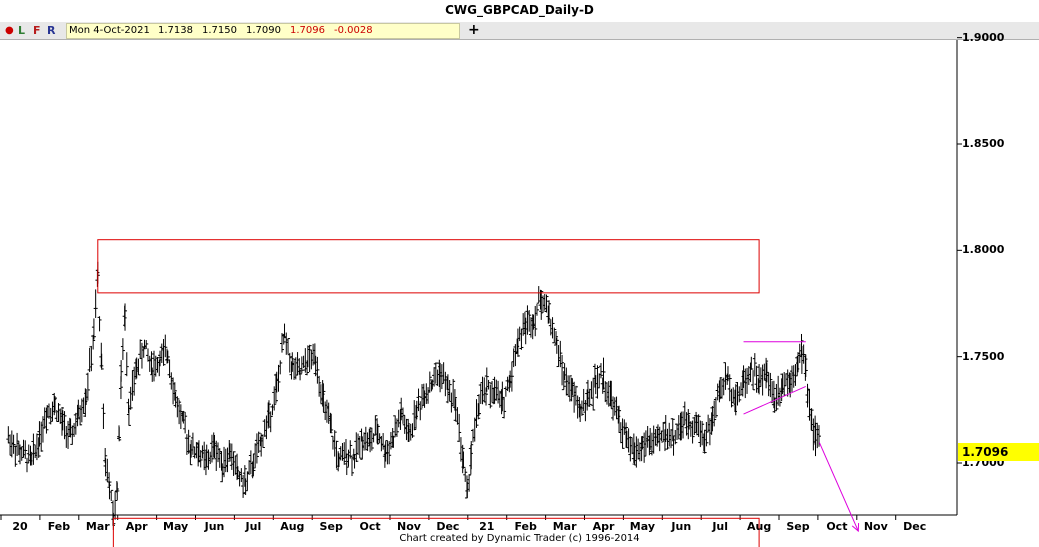 Image resolution: width=1039 pixels, height=547 pixels. I want to click on quote-high: 1.7150, so click(219, 30).